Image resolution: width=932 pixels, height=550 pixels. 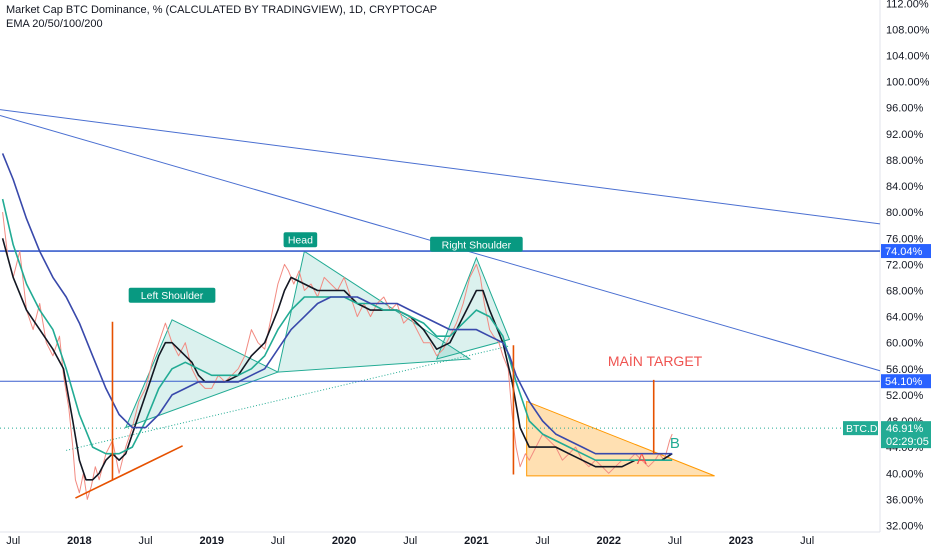 I want to click on level-badge: 74.04%, so click(x=904, y=252).